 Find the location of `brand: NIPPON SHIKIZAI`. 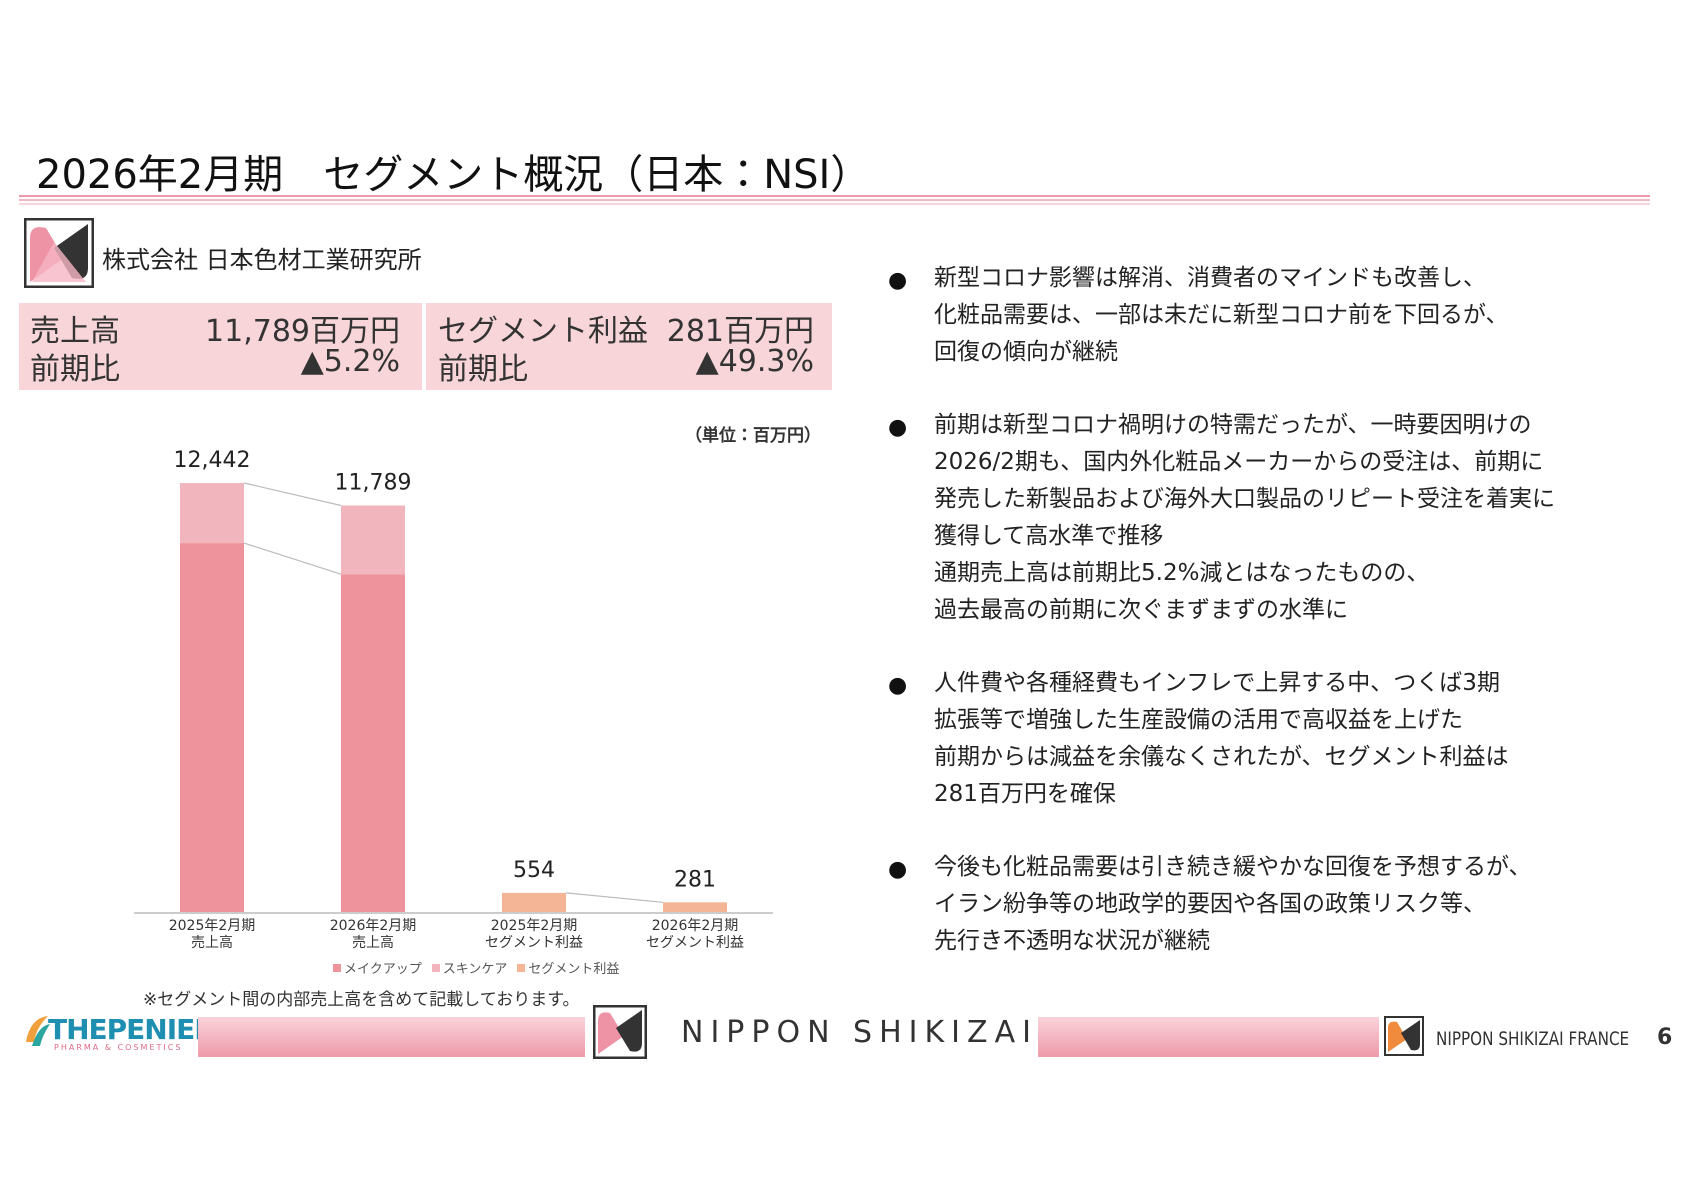

brand: NIPPON SHIKIZAI is located at coordinates (859, 1032).